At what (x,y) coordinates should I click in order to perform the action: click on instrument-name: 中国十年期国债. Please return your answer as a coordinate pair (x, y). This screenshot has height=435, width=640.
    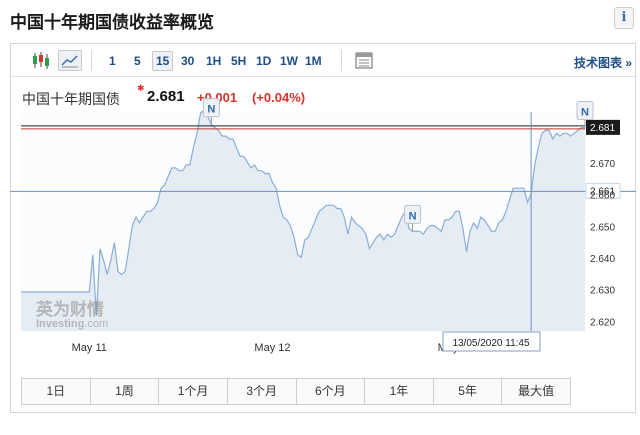
    Looking at the image, I should click on (71, 99).